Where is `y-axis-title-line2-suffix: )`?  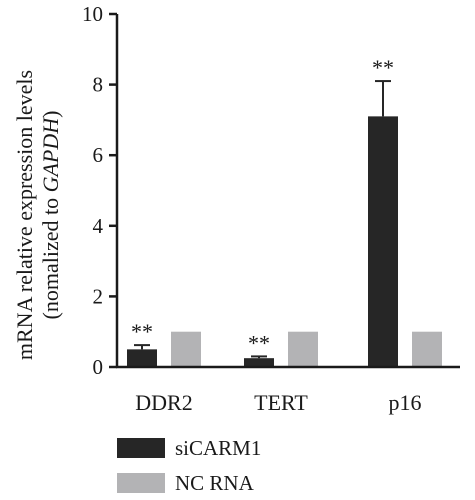
y-axis-title-line2-suffix: ) is located at coordinates (50, 114).